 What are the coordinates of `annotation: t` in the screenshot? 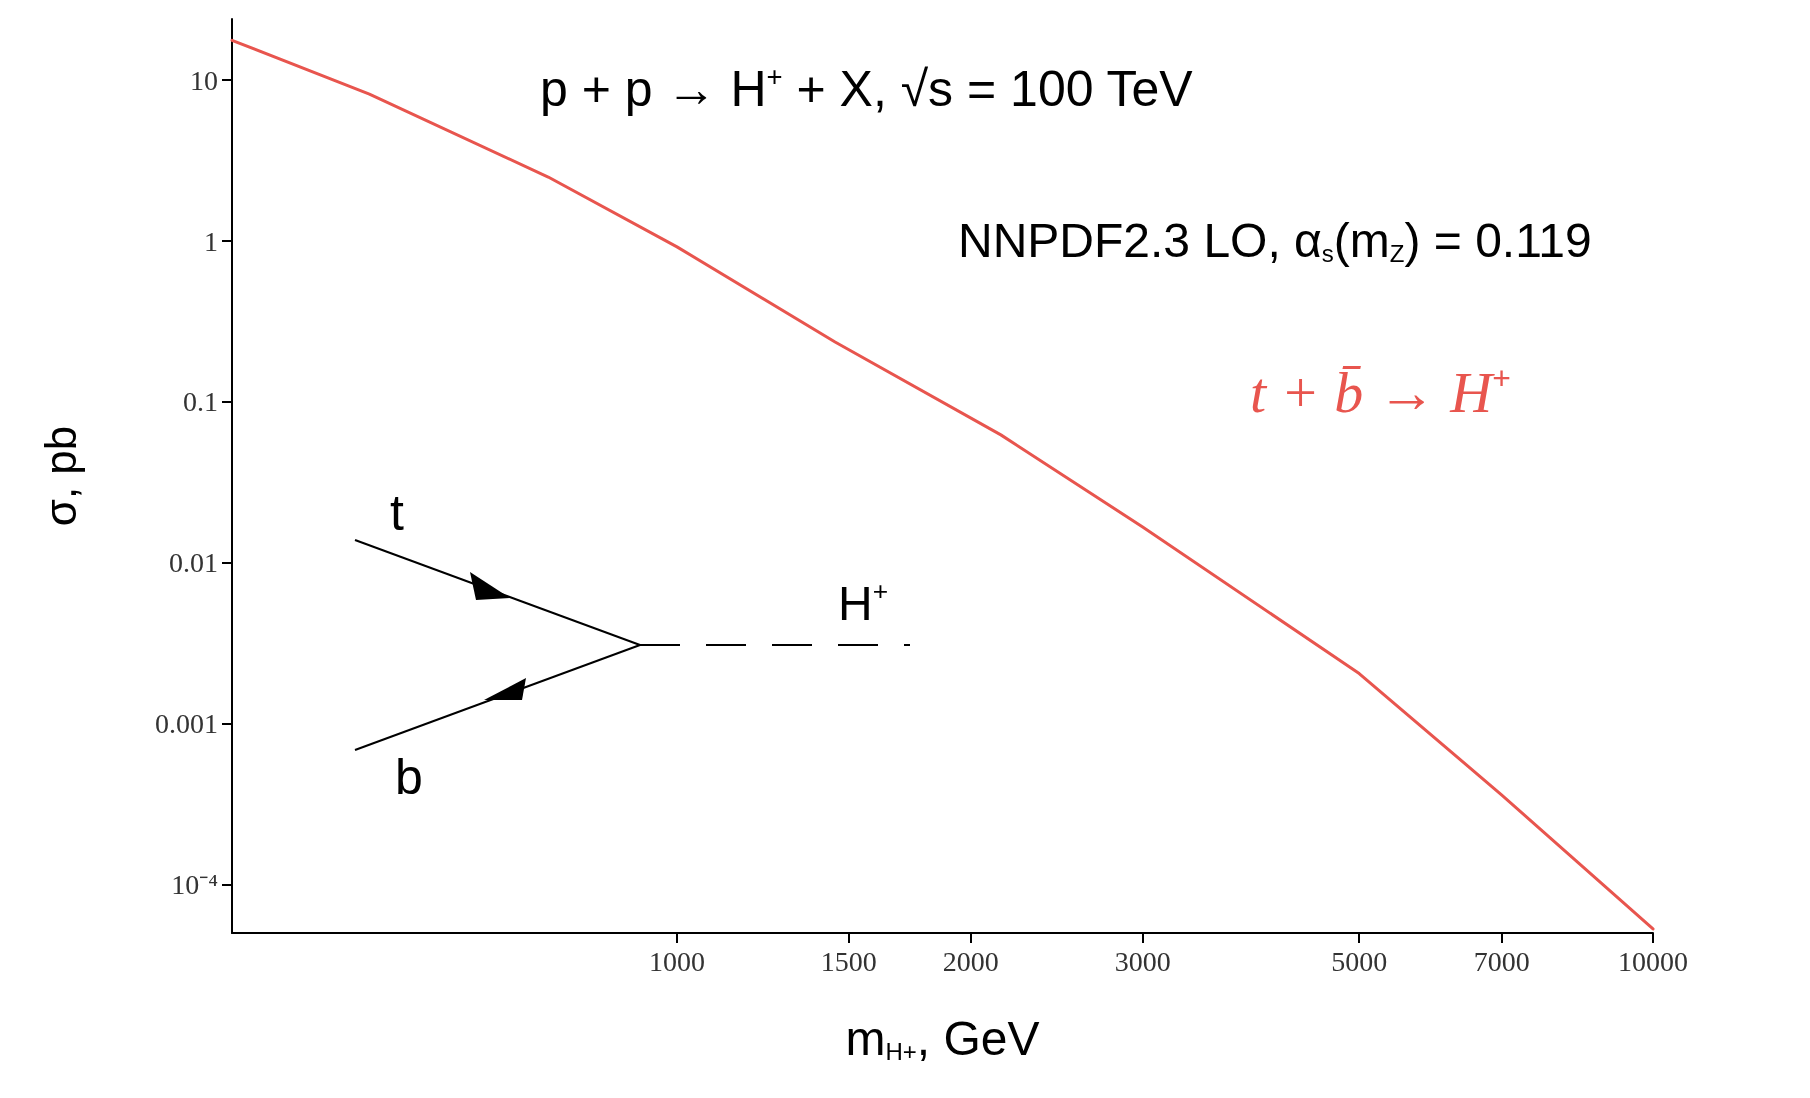 It's located at (397, 513).